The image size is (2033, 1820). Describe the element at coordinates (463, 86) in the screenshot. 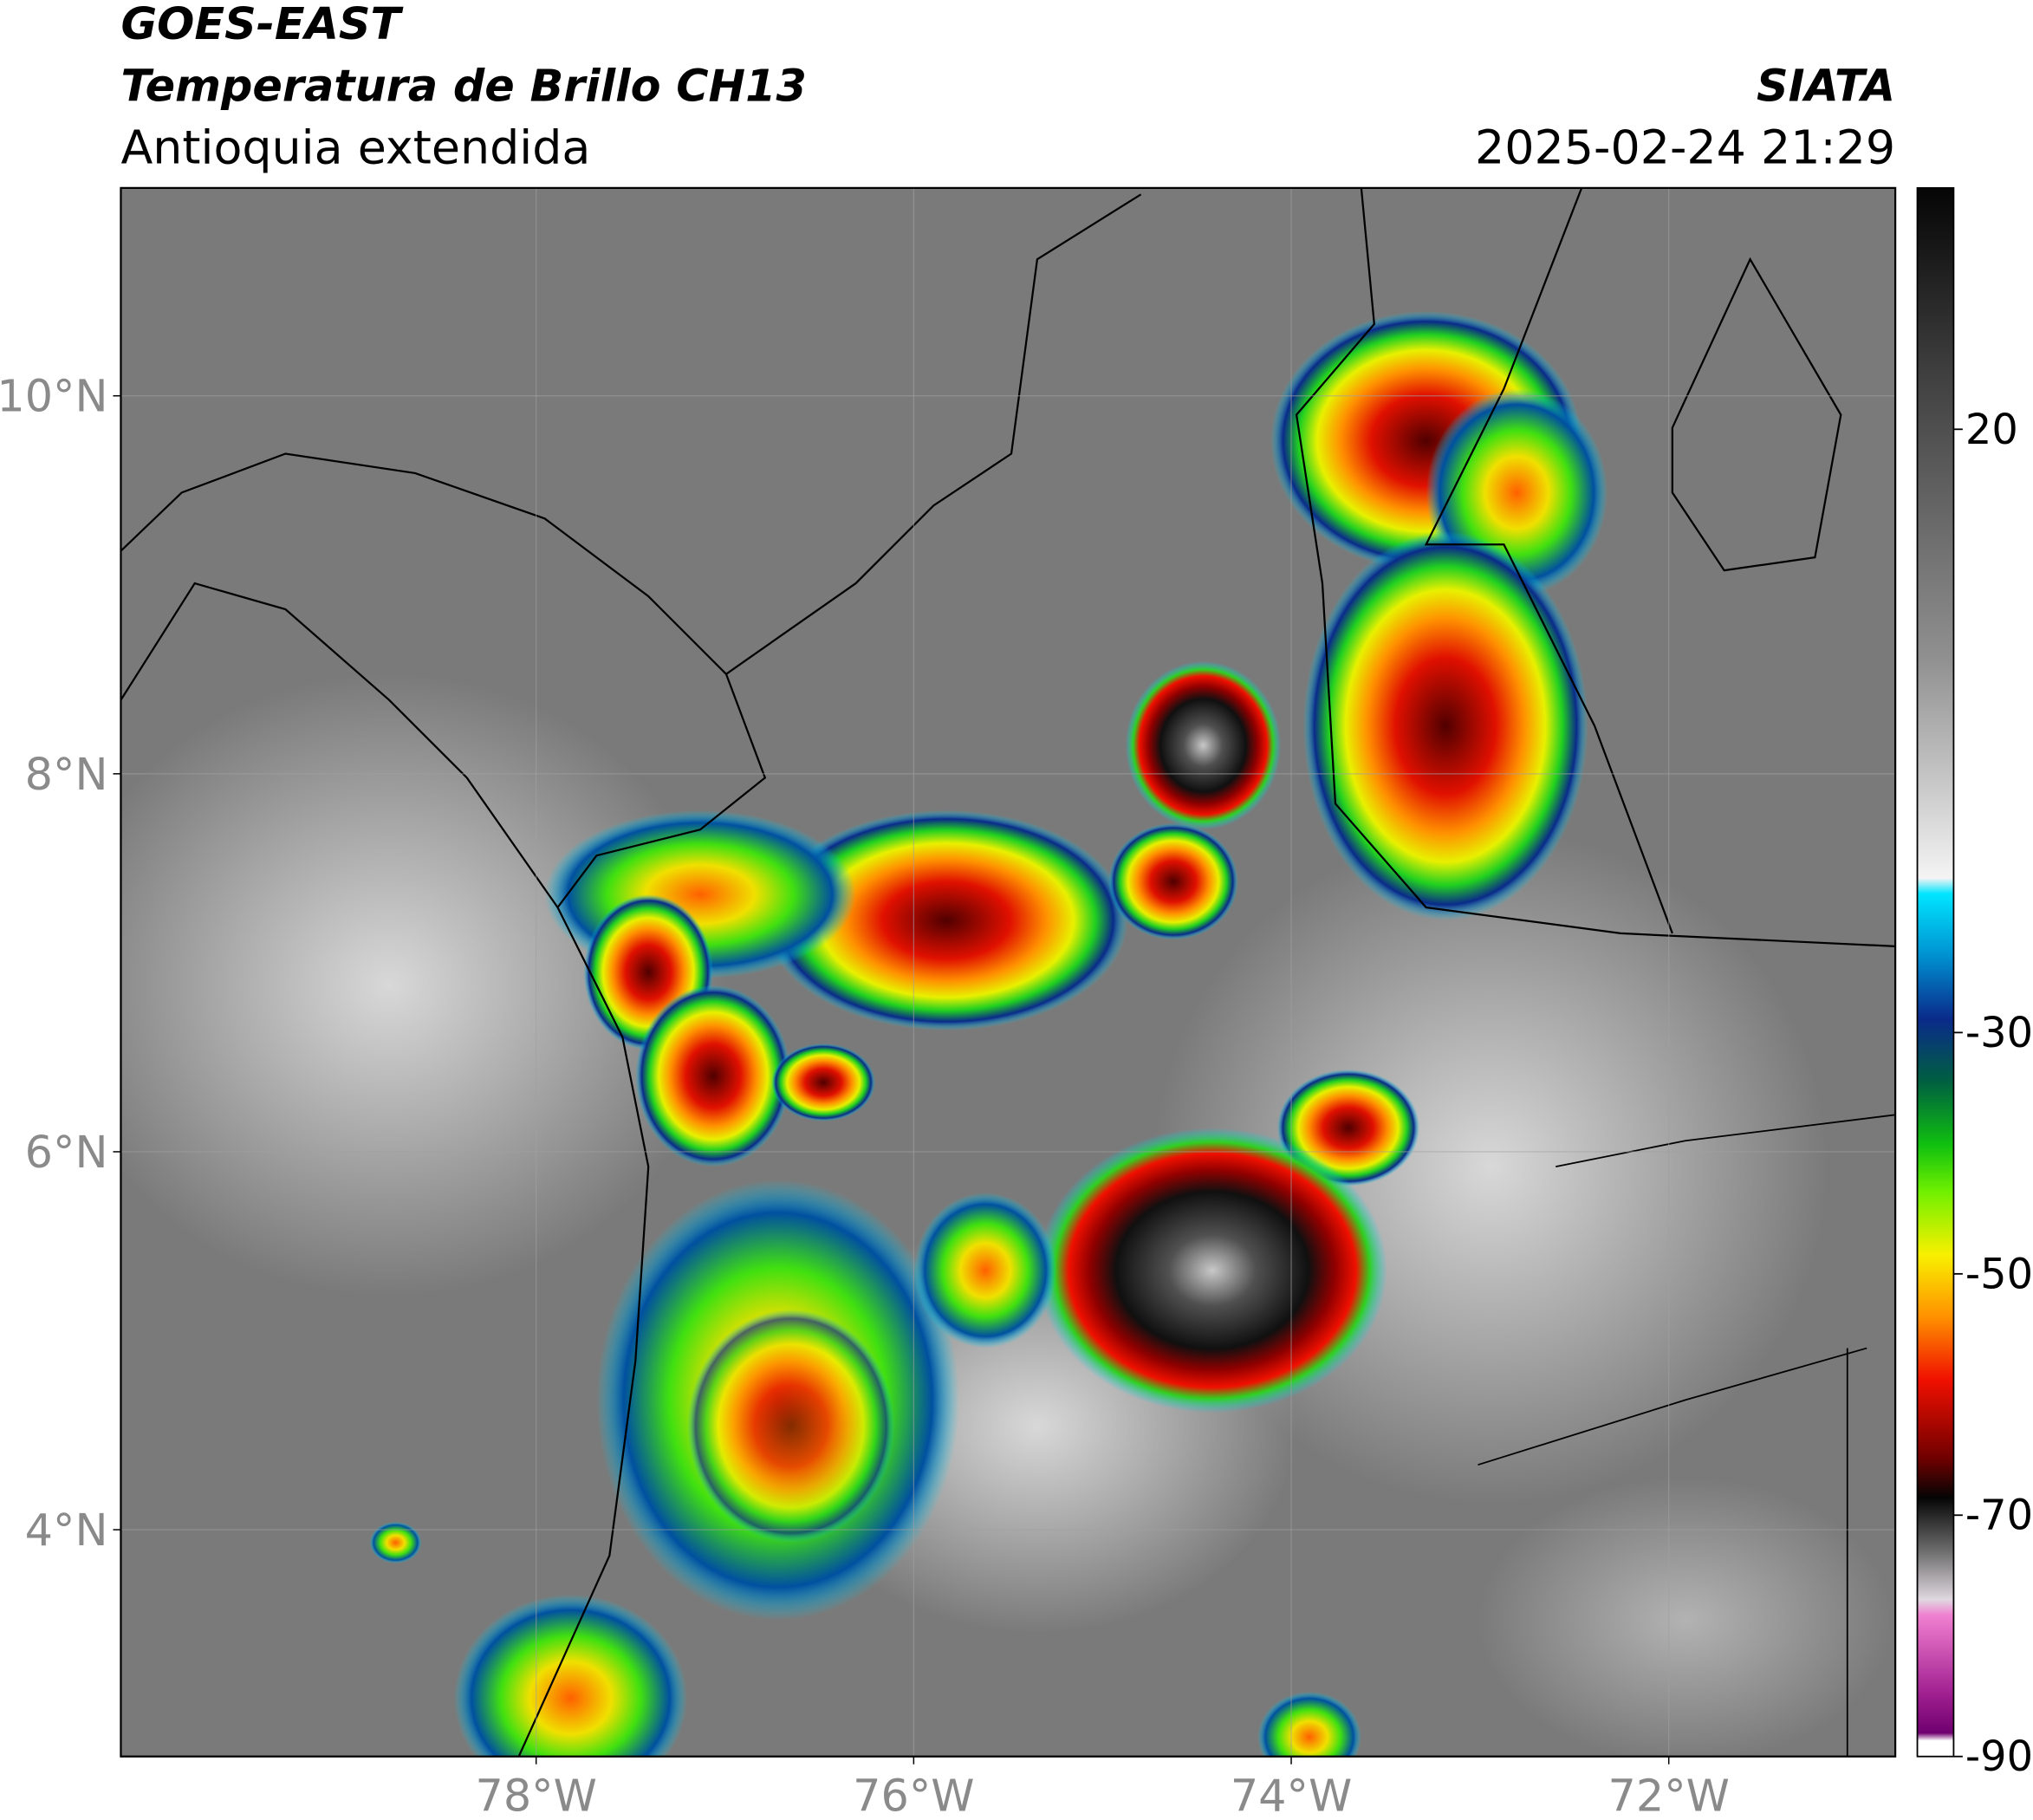

I see `title-line2: Temperatura de Brillo CH13` at that location.